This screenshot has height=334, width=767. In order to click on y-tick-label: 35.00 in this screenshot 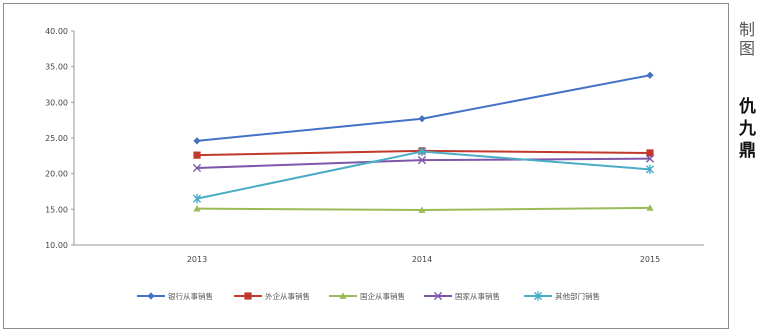, I will do `click(56, 67)`.